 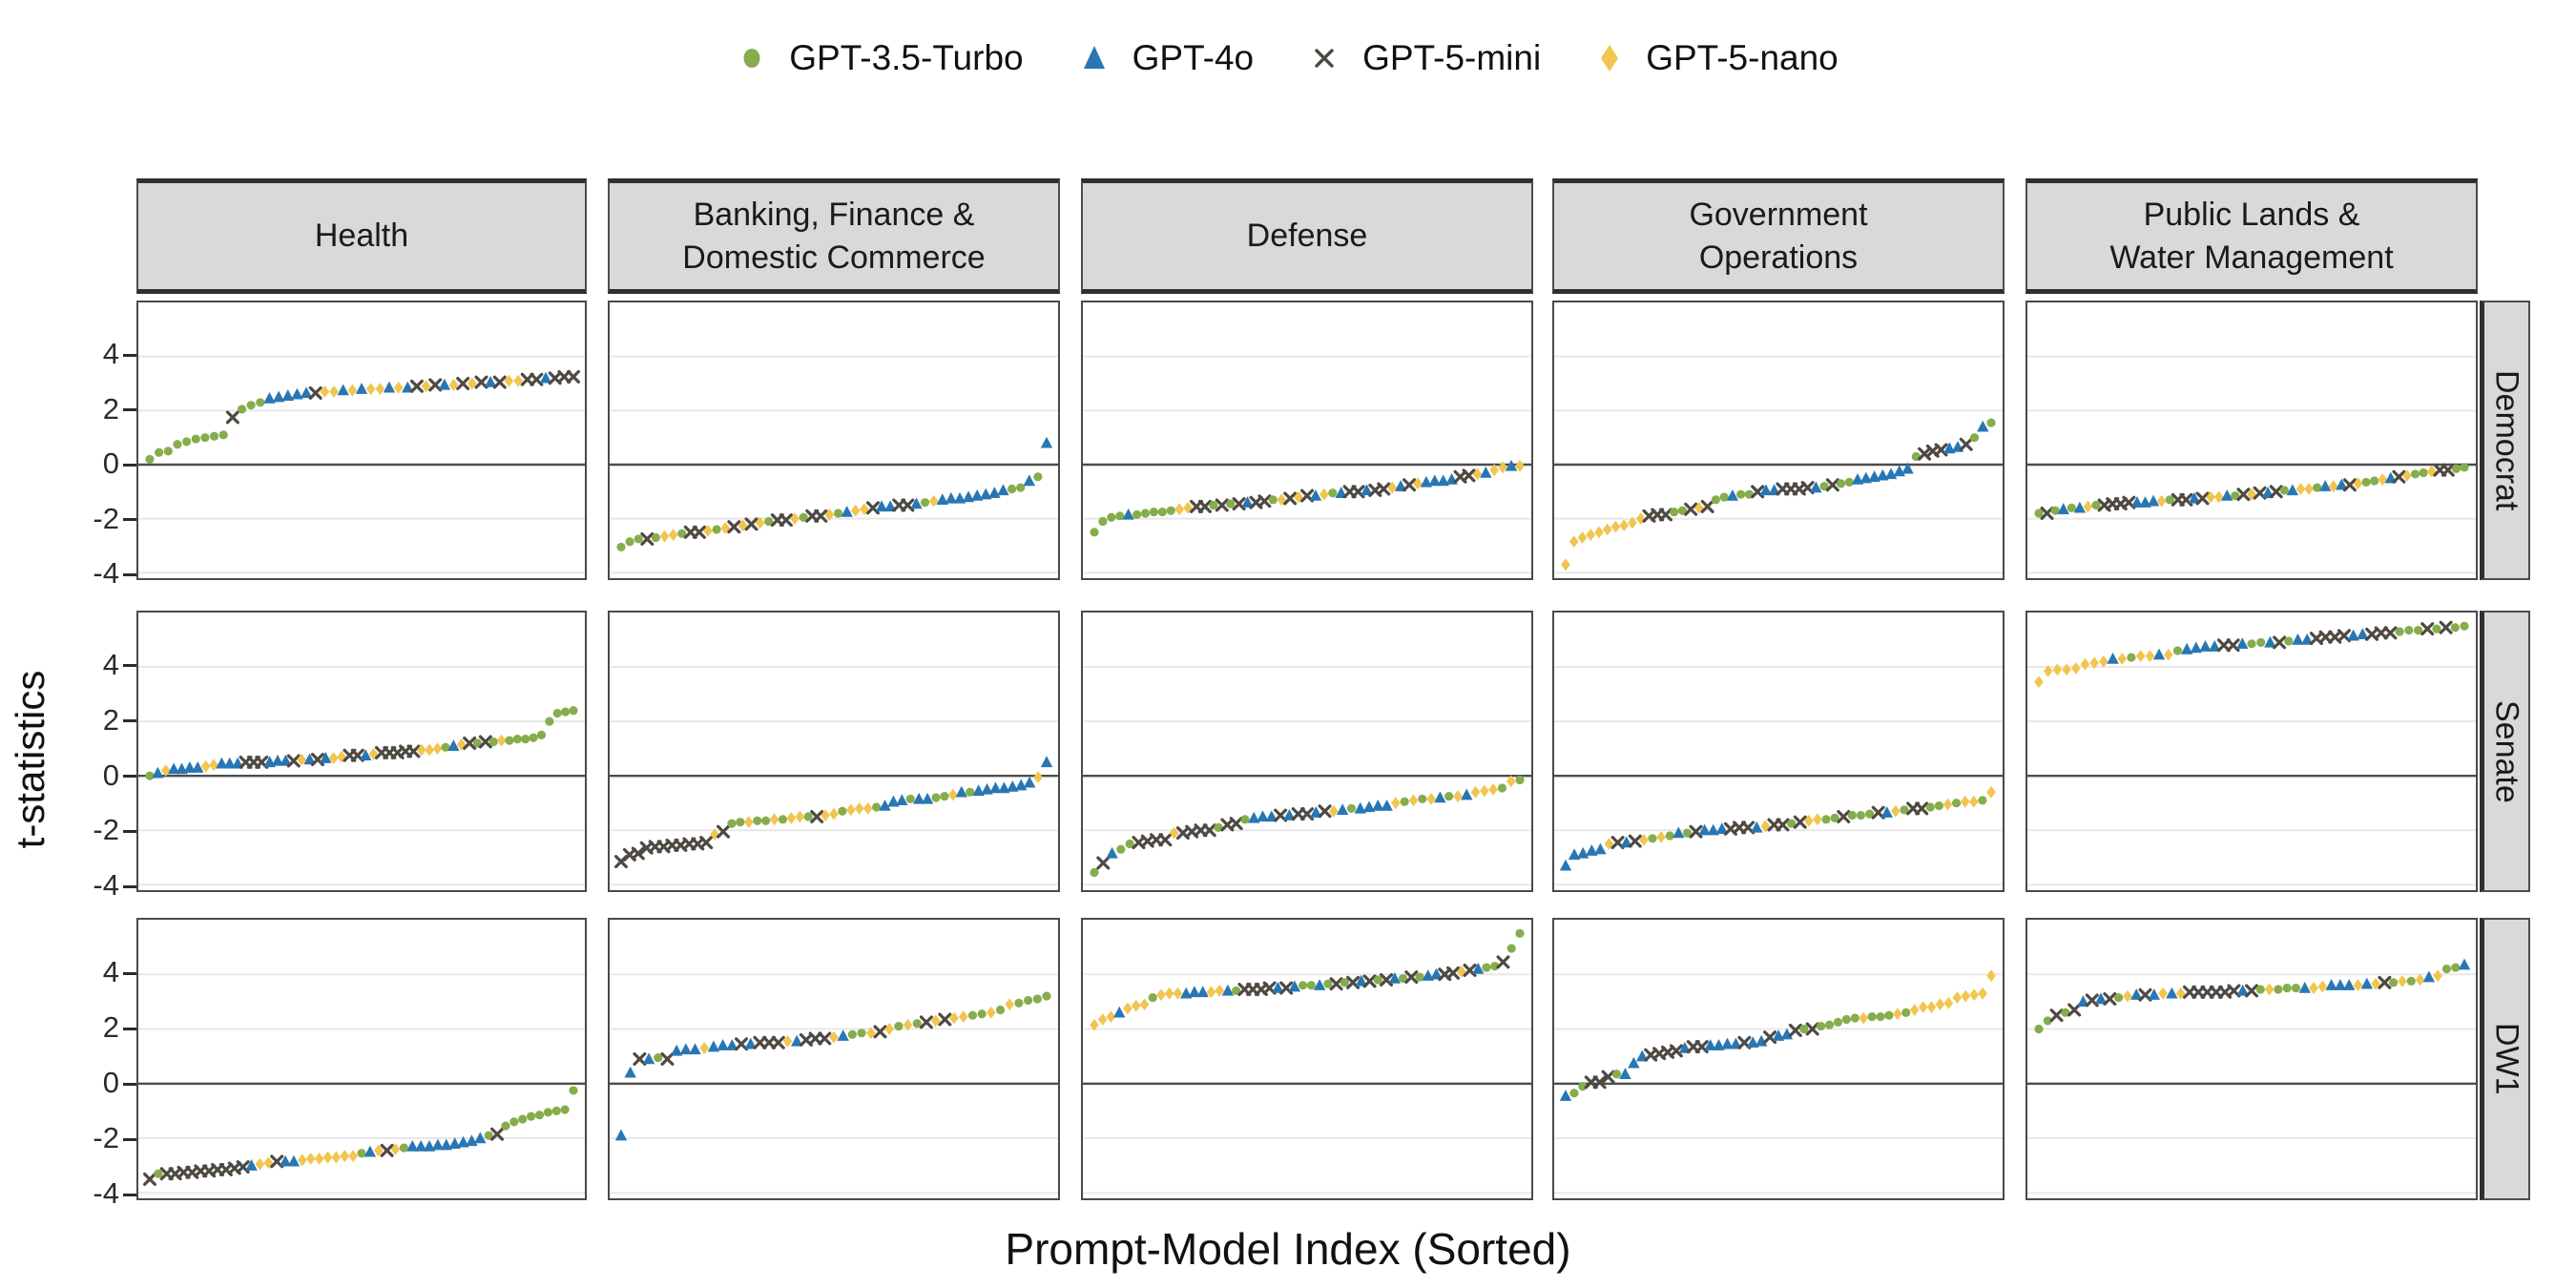 I want to click on y-tick-label: -2, so click(x=106, y=518).